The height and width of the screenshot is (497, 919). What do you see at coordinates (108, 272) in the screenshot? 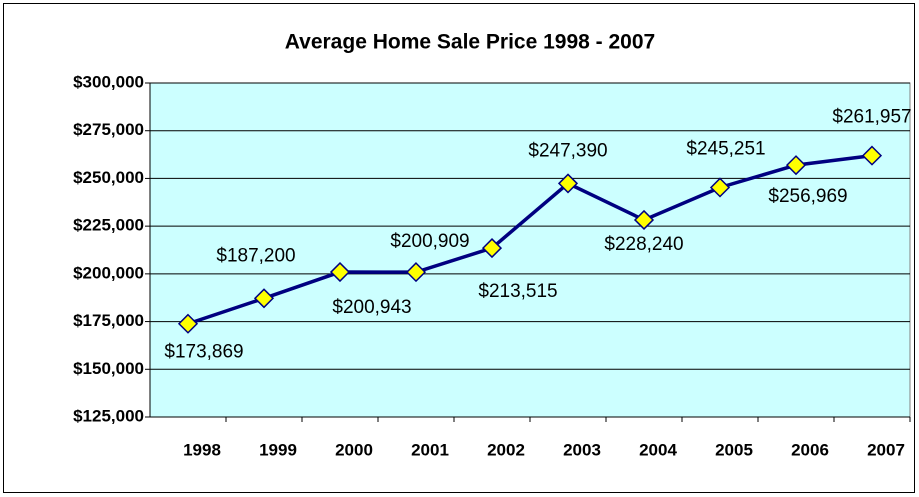
I see `y-tick-label: $200,000` at bounding box center [108, 272].